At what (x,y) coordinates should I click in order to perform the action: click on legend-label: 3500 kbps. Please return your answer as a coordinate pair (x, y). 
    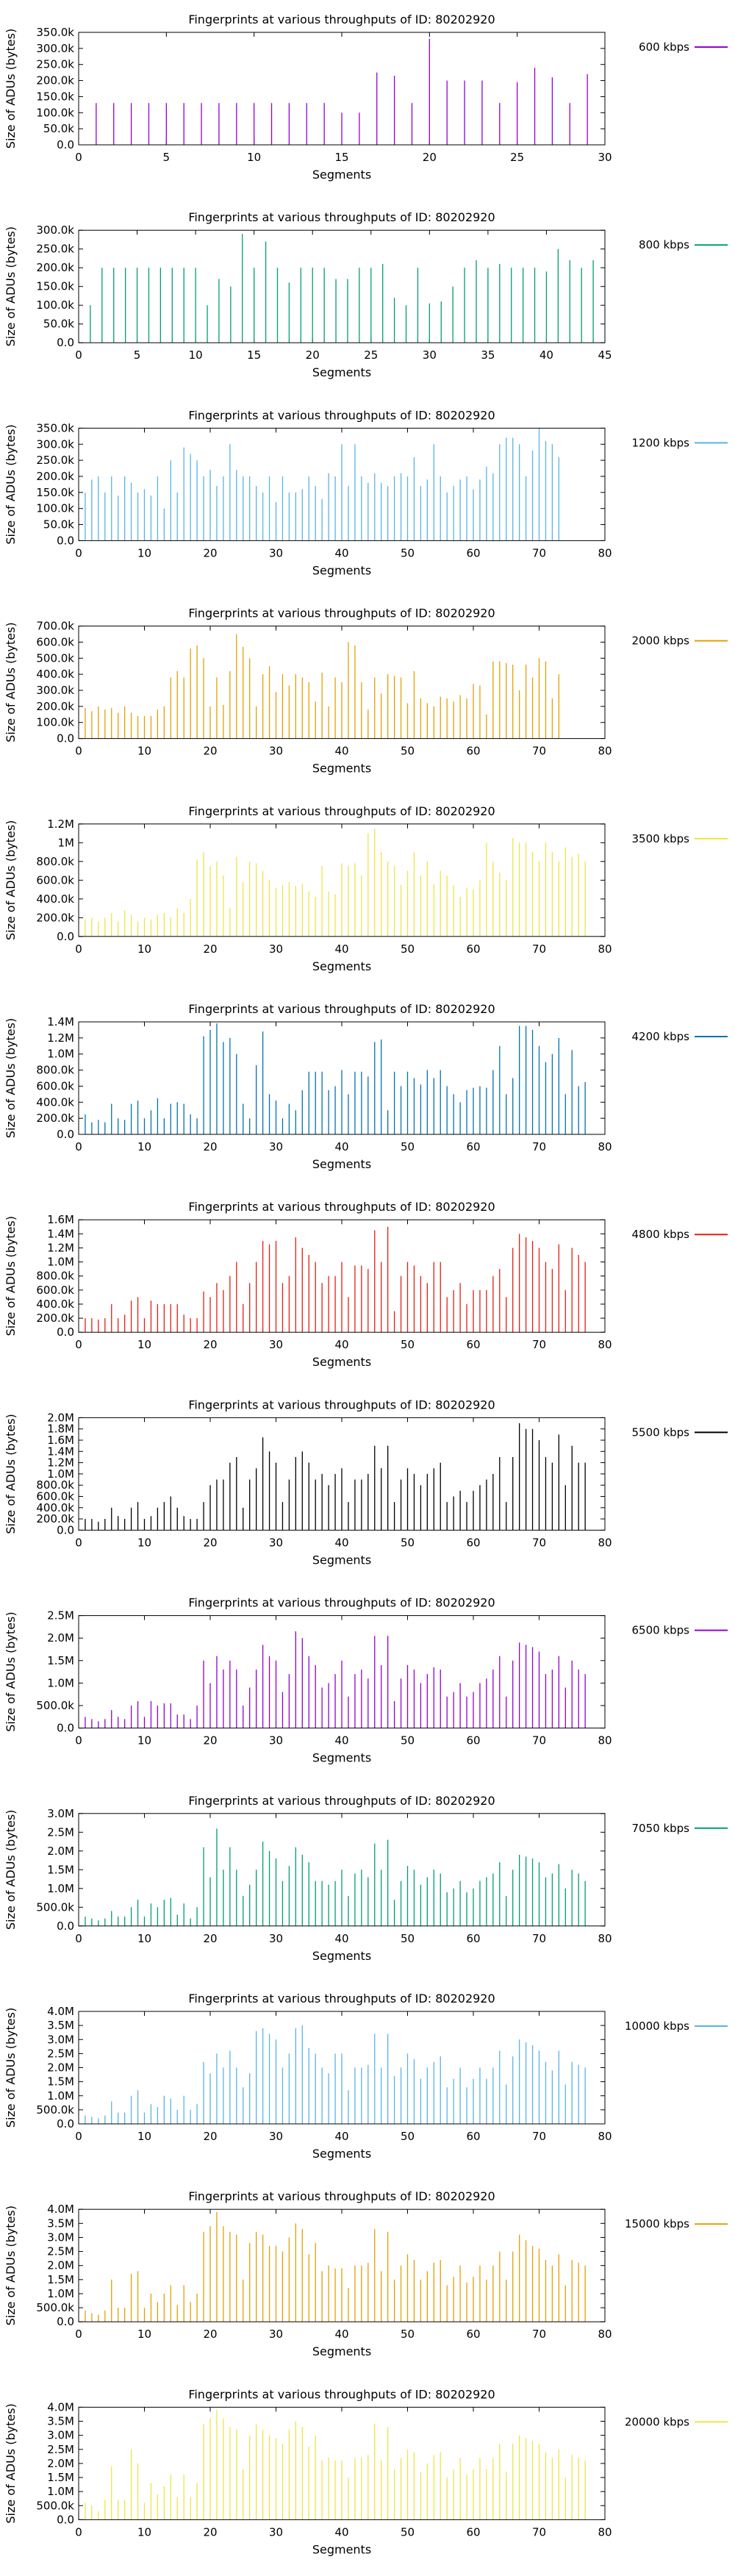
    Looking at the image, I should click on (661, 838).